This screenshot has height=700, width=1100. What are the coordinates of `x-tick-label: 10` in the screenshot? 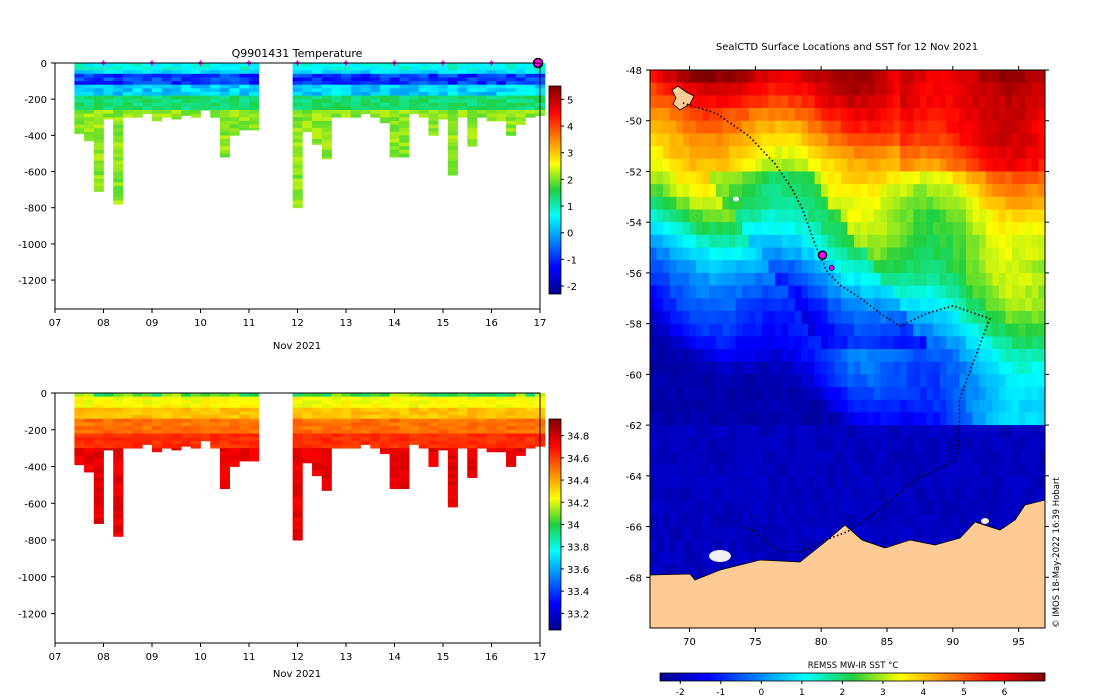 It's located at (200, 657).